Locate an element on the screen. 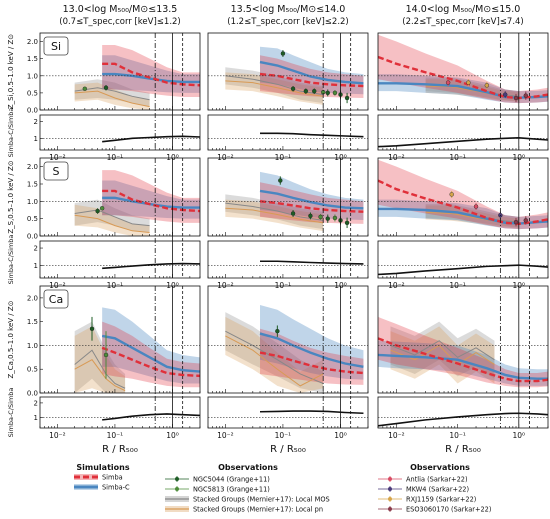  legend-observations-title-1: Observations is located at coordinates (248, 467).